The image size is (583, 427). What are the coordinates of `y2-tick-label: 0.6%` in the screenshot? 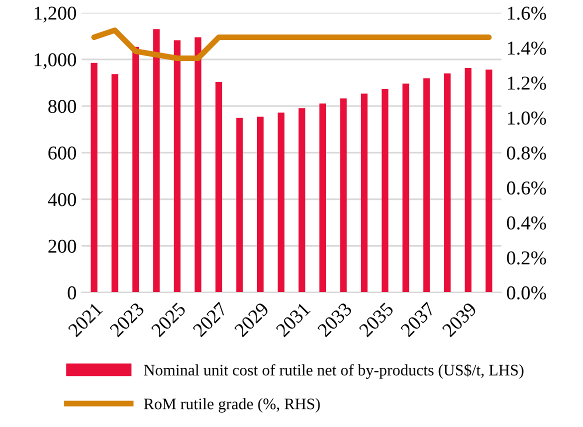 It's located at (526, 188).